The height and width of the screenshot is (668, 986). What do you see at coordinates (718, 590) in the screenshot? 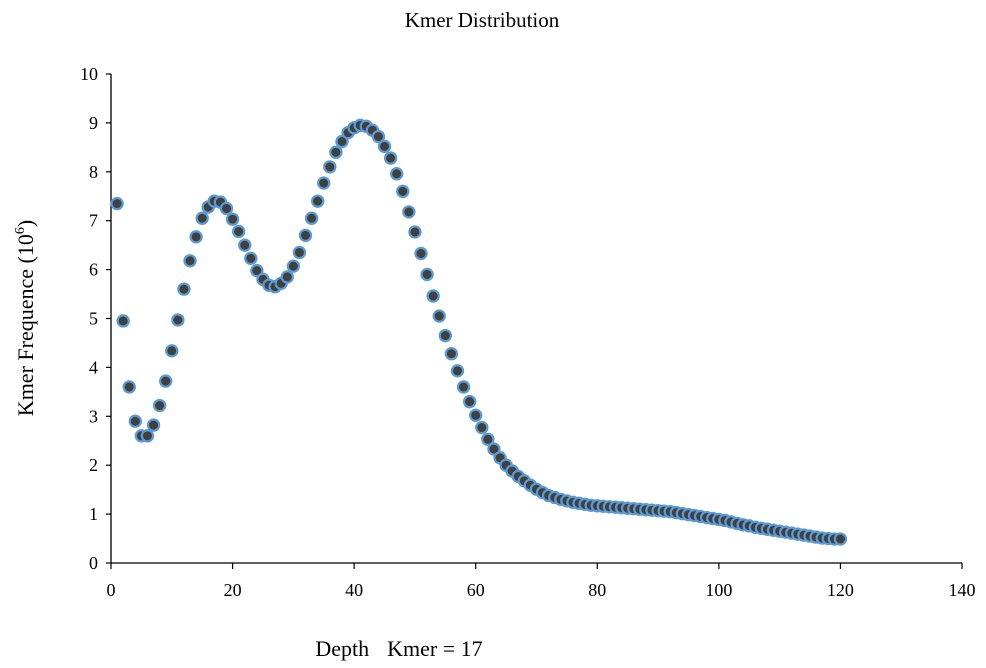
I see `x-tick-label: 100` at bounding box center [718, 590].